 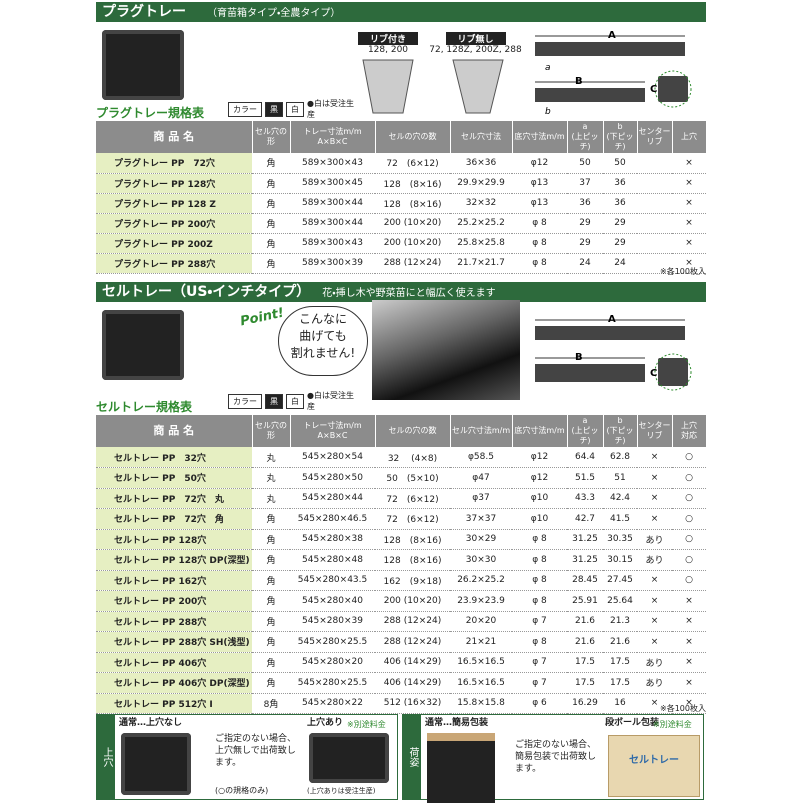 What do you see at coordinates (539, 183) in the screenshot?
I see `table-cell: φ13` at bounding box center [539, 183].